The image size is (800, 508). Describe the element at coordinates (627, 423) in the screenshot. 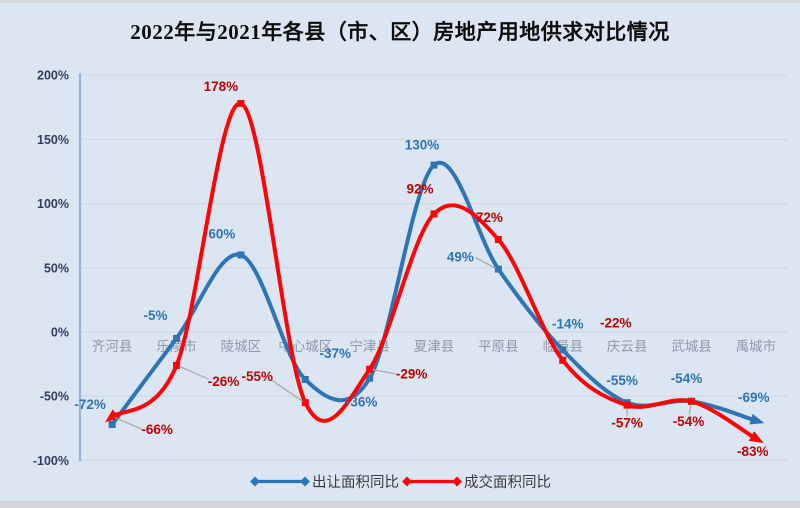

I see `deal-data-label: -57%` at that location.